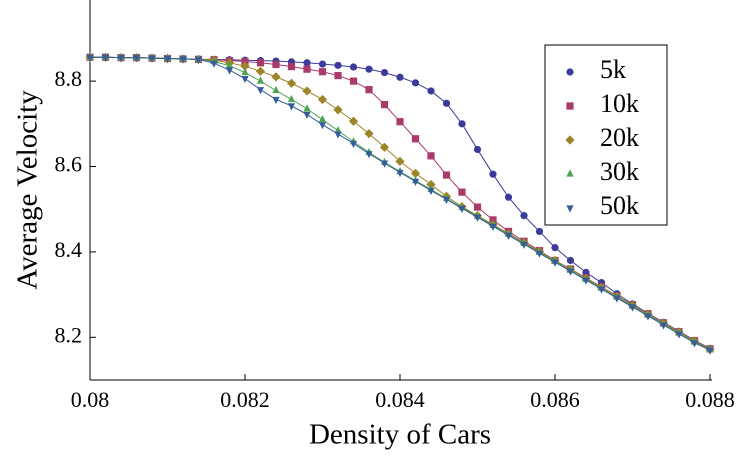 The image size is (748, 467). Describe the element at coordinates (245, 399) in the screenshot. I see `x-tick-label: 0.082` at that location.